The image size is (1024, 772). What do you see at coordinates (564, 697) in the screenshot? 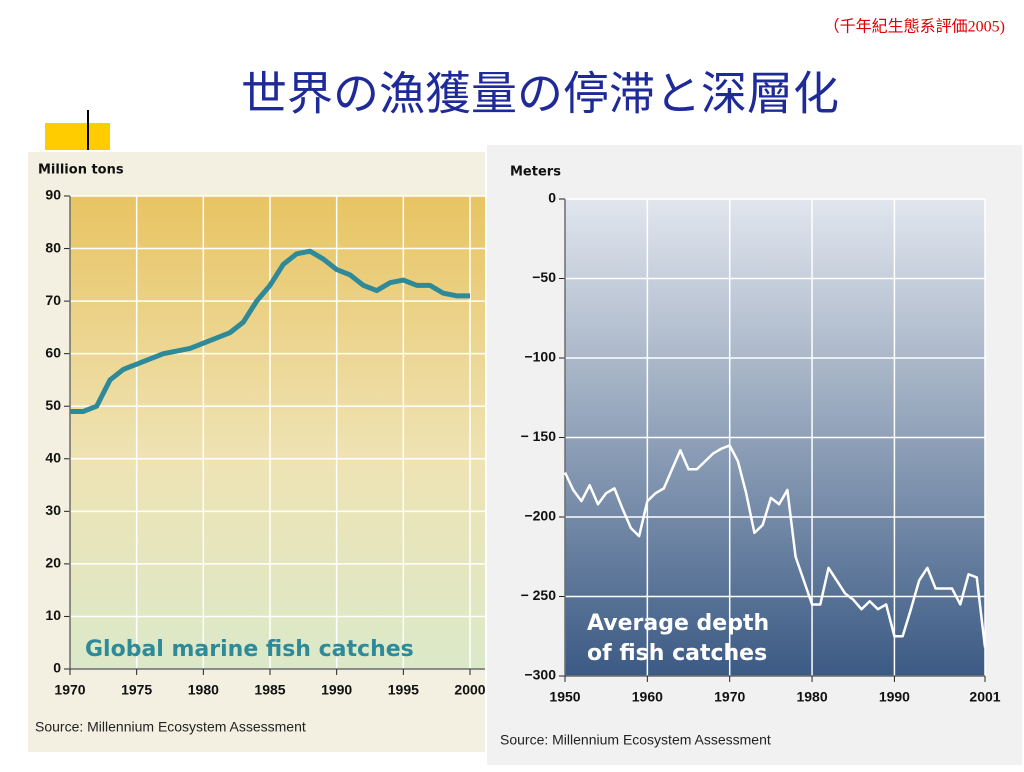
I see `x-tick-label: 1950` at bounding box center [564, 697].